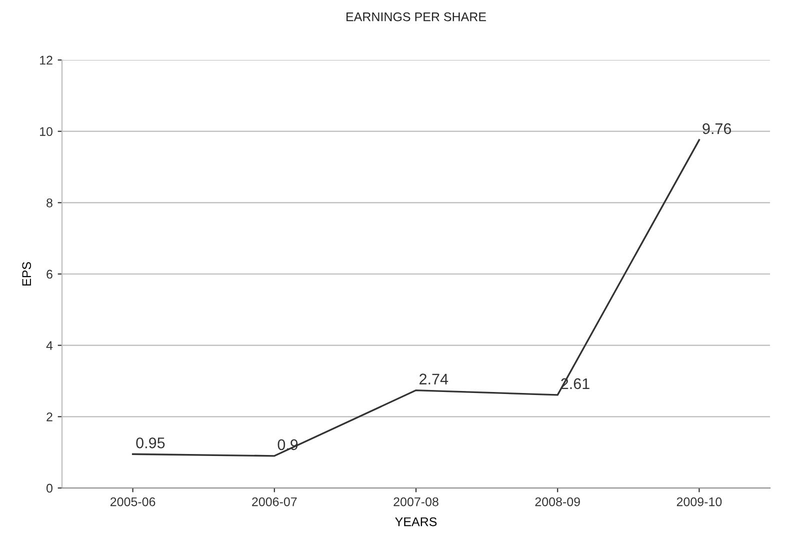 The image size is (787, 540). Describe the element at coordinates (46, 60) in the screenshot. I see `y-tick-label: 12` at that location.